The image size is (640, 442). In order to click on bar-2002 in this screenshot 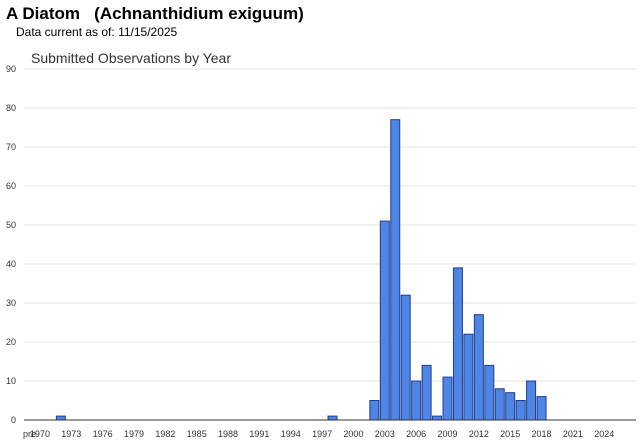, I will do `click(374, 410)`.